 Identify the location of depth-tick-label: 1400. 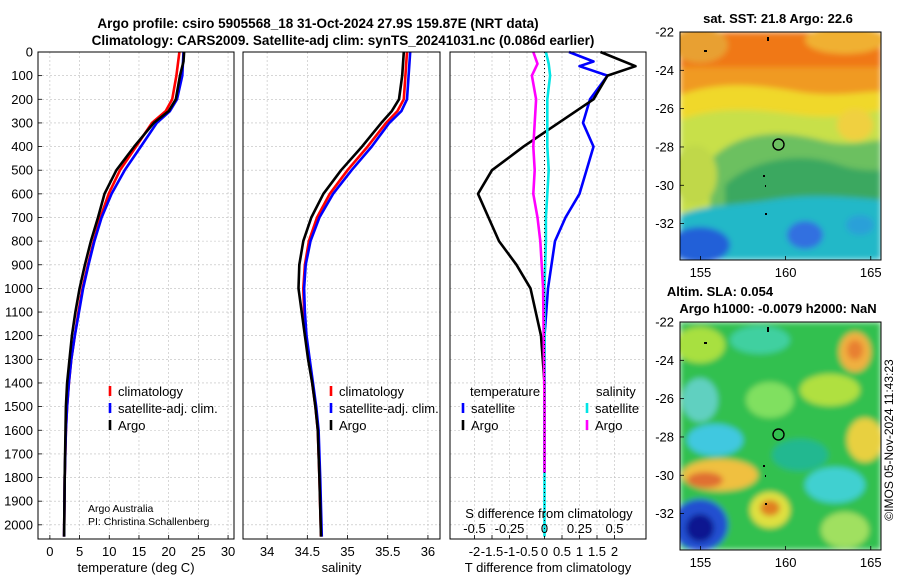
(18, 382).